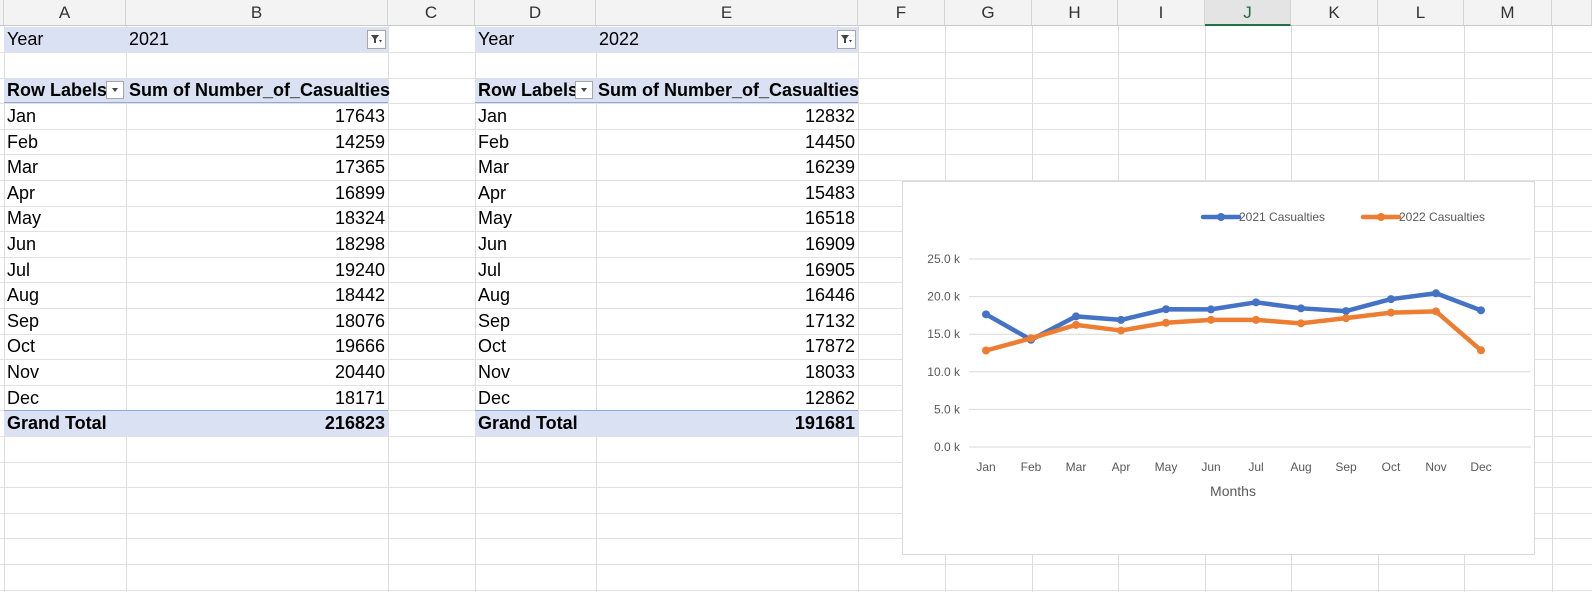  Describe the element at coordinates (727, 13) in the screenshot. I see `column-header-e: E` at that location.